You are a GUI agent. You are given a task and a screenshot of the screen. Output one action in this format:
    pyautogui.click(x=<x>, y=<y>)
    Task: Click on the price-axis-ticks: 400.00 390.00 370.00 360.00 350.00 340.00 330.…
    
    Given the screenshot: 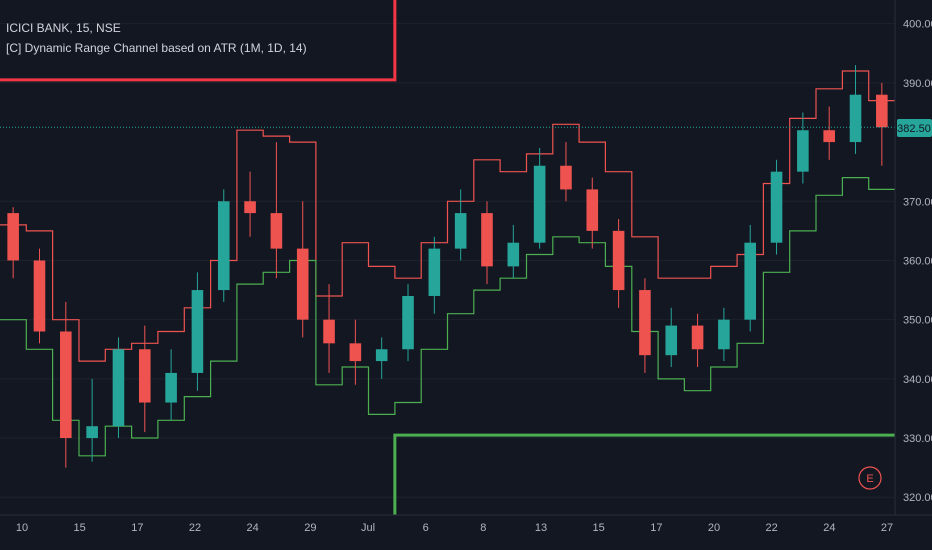 What is the action you would take?
    pyautogui.click(x=917, y=262)
    